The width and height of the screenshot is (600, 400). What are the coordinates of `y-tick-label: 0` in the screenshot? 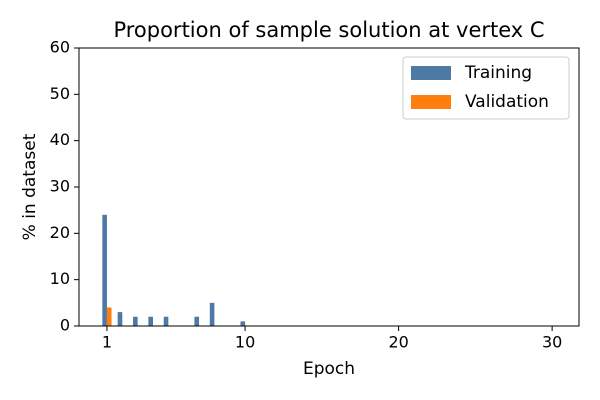 It's located at (65, 325).